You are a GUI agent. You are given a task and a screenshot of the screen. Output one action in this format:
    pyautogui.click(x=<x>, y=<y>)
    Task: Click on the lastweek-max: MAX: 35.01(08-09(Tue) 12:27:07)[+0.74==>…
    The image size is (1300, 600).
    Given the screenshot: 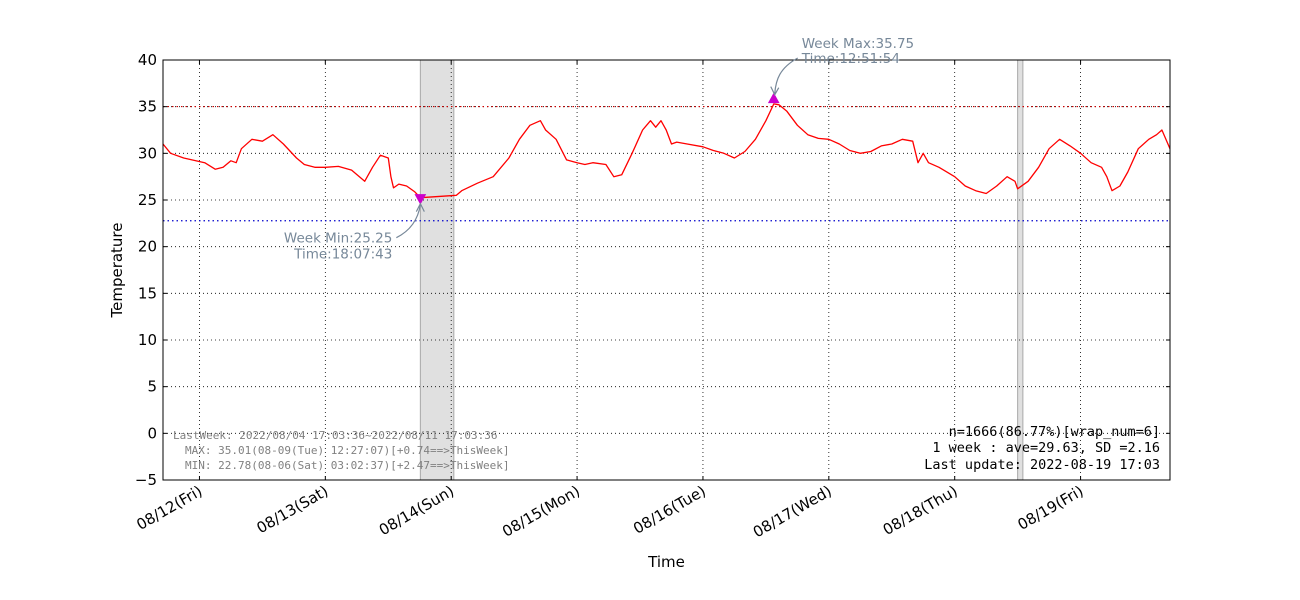 What is the action you would take?
    pyautogui.click(x=347, y=450)
    